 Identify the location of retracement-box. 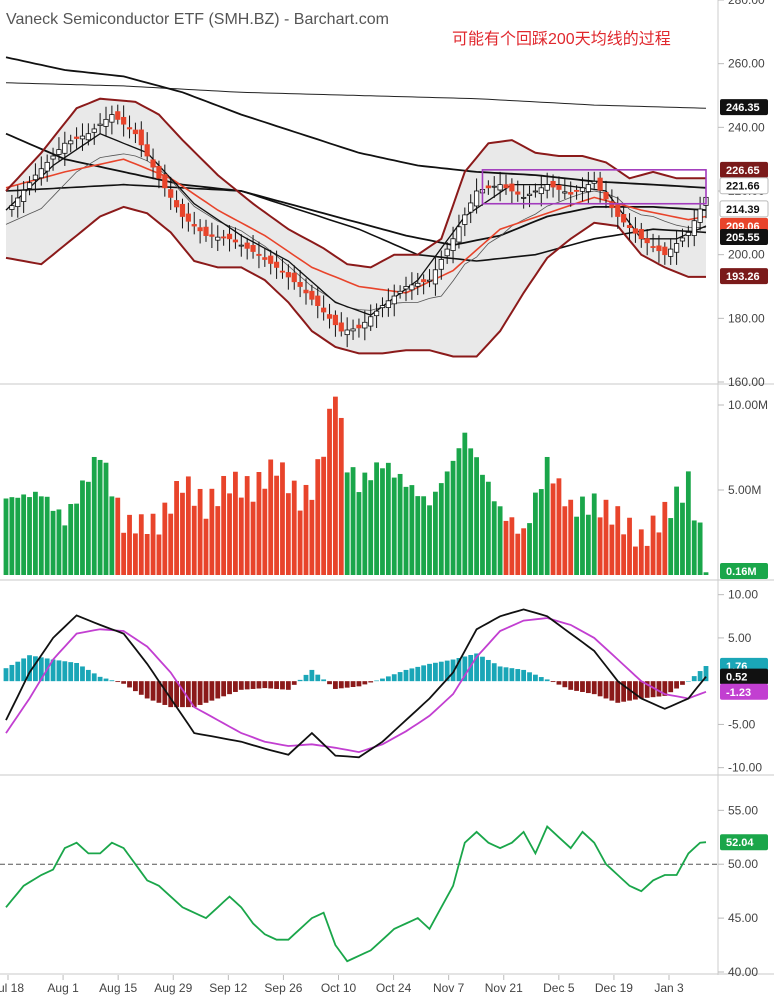
(594, 187).